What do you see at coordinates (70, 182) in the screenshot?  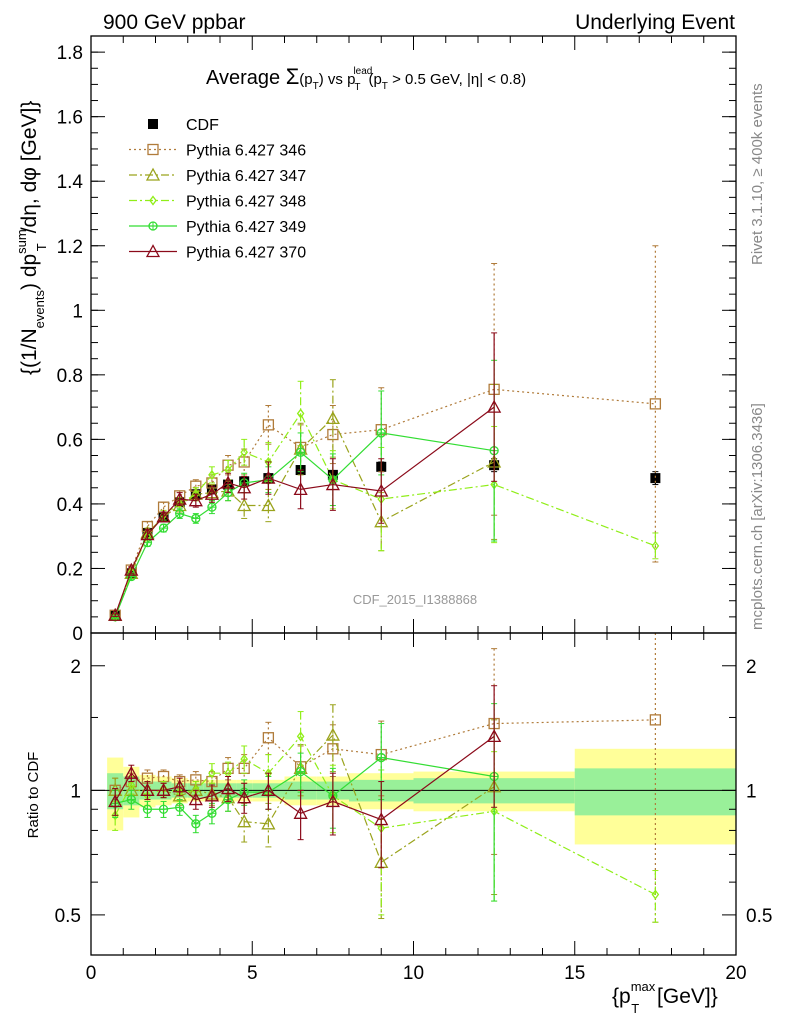 I see `y-tick-label: 1.4` at bounding box center [70, 182].